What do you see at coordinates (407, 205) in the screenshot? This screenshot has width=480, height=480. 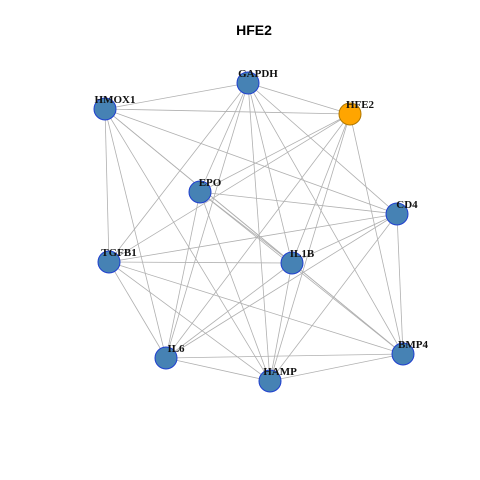 I see `node-label: CD4` at bounding box center [407, 205].